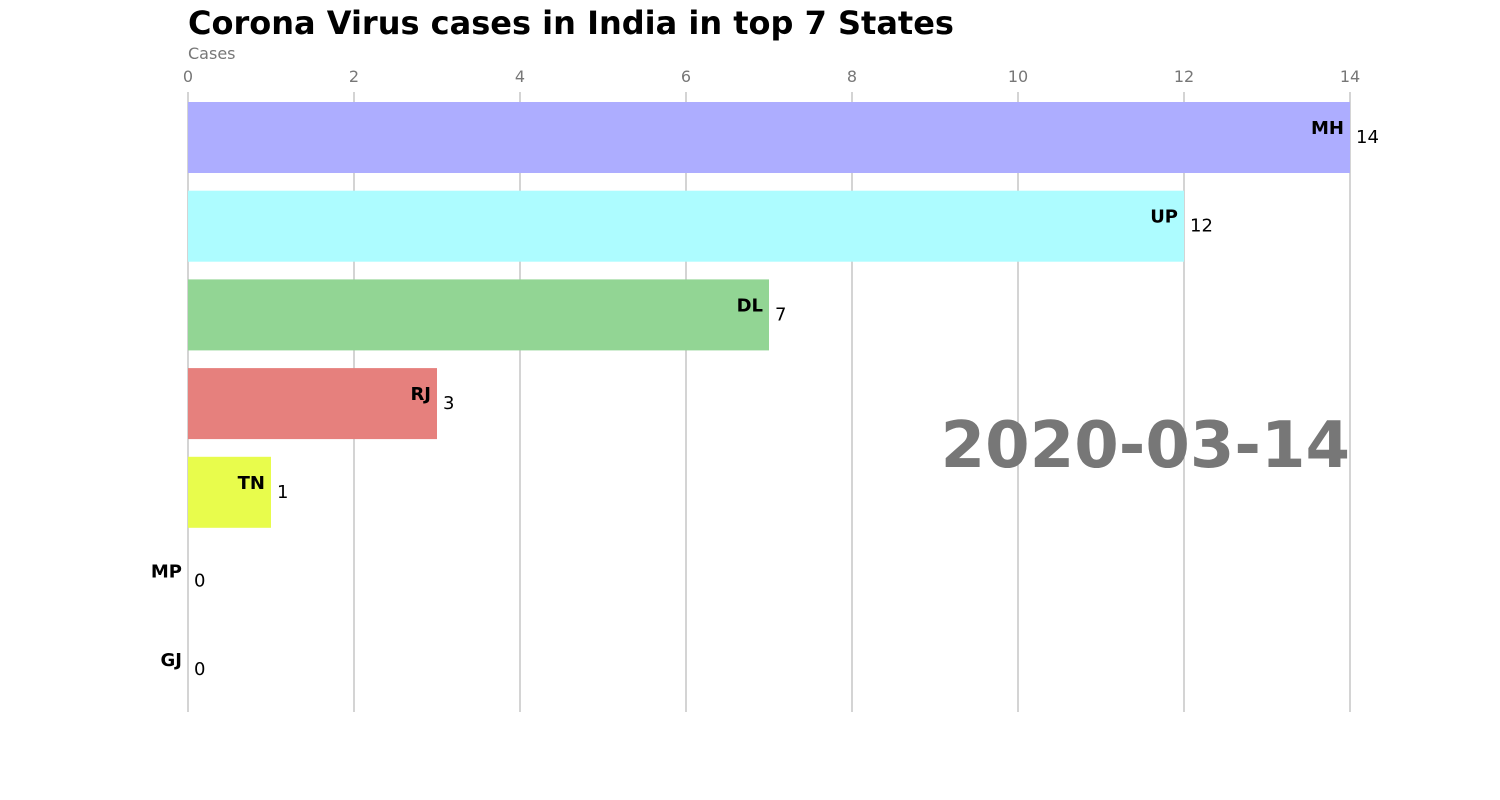 The height and width of the screenshot is (800, 1500). What do you see at coordinates (780, 314) in the screenshot?
I see `bar-value-label: 7` at bounding box center [780, 314].